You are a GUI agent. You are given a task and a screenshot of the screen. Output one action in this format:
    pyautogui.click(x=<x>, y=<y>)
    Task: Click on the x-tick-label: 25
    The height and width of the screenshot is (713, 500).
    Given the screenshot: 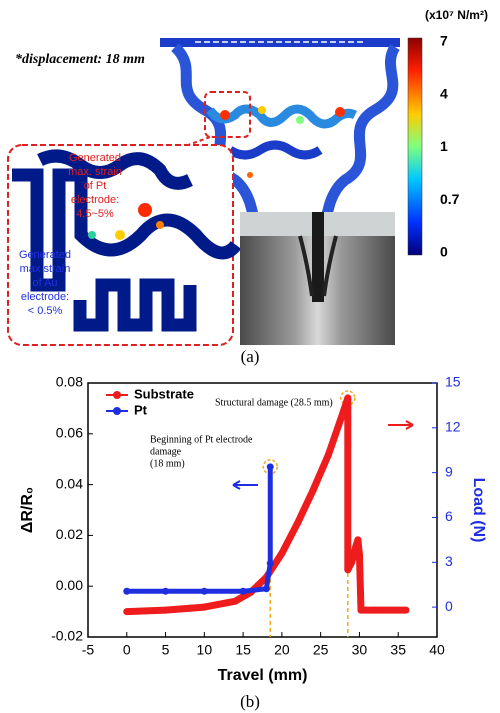 What is the action you would take?
    pyautogui.click(x=321, y=650)
    